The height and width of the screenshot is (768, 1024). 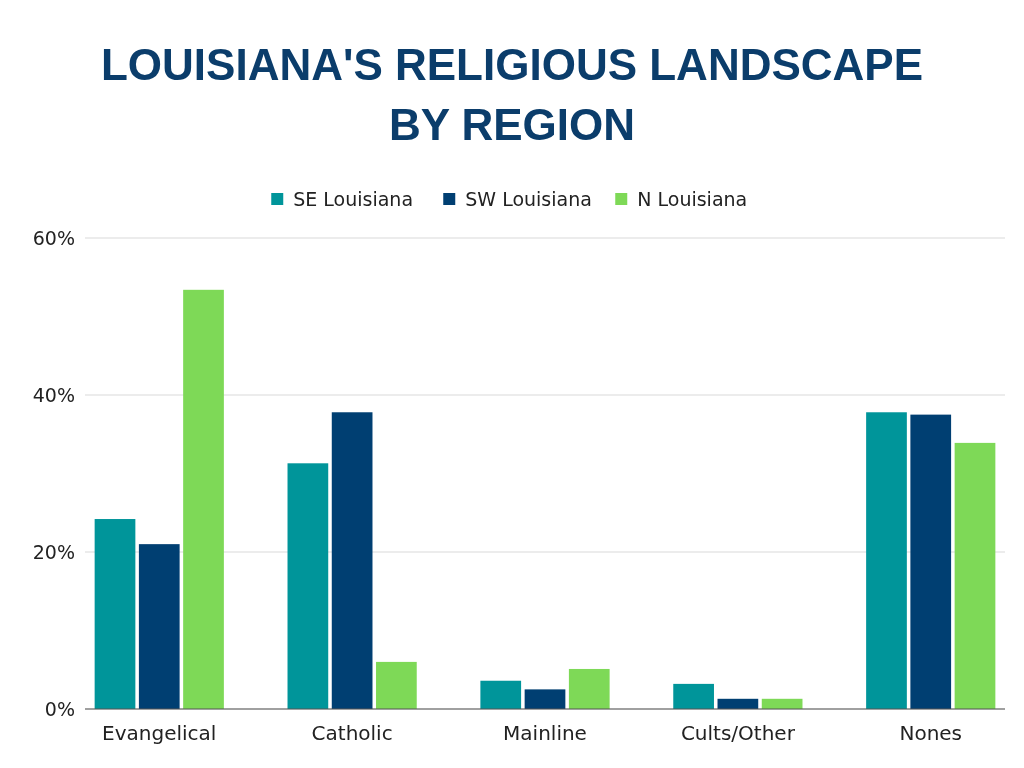 What do you see at coordinates (352, 733) in the screenshot?
I see `x-tick-label: Catholic` at bounding box center [352, 733].